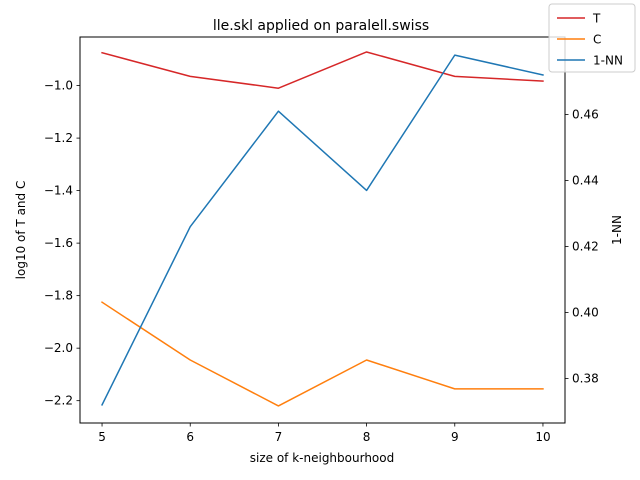 The image size is (640, 480). Describe the element at coordinates (21, 230) in the screenshot. I see `y-axis-left-label: log10 of T and C` at that location.